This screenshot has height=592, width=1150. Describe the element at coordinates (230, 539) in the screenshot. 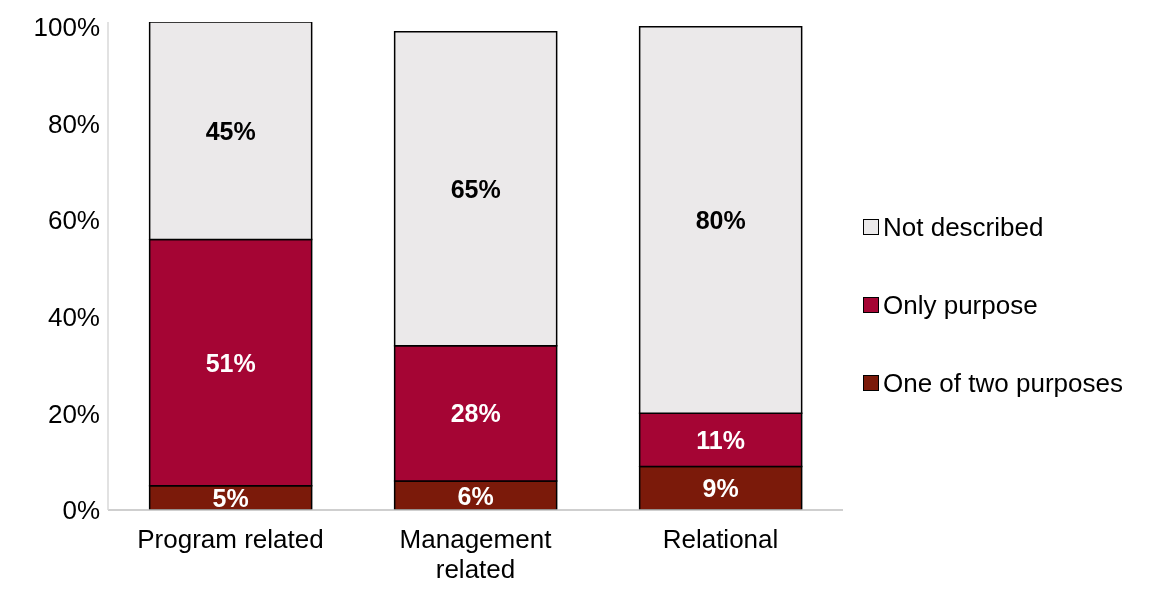

I see `x-tick-label: Program related` at that location.